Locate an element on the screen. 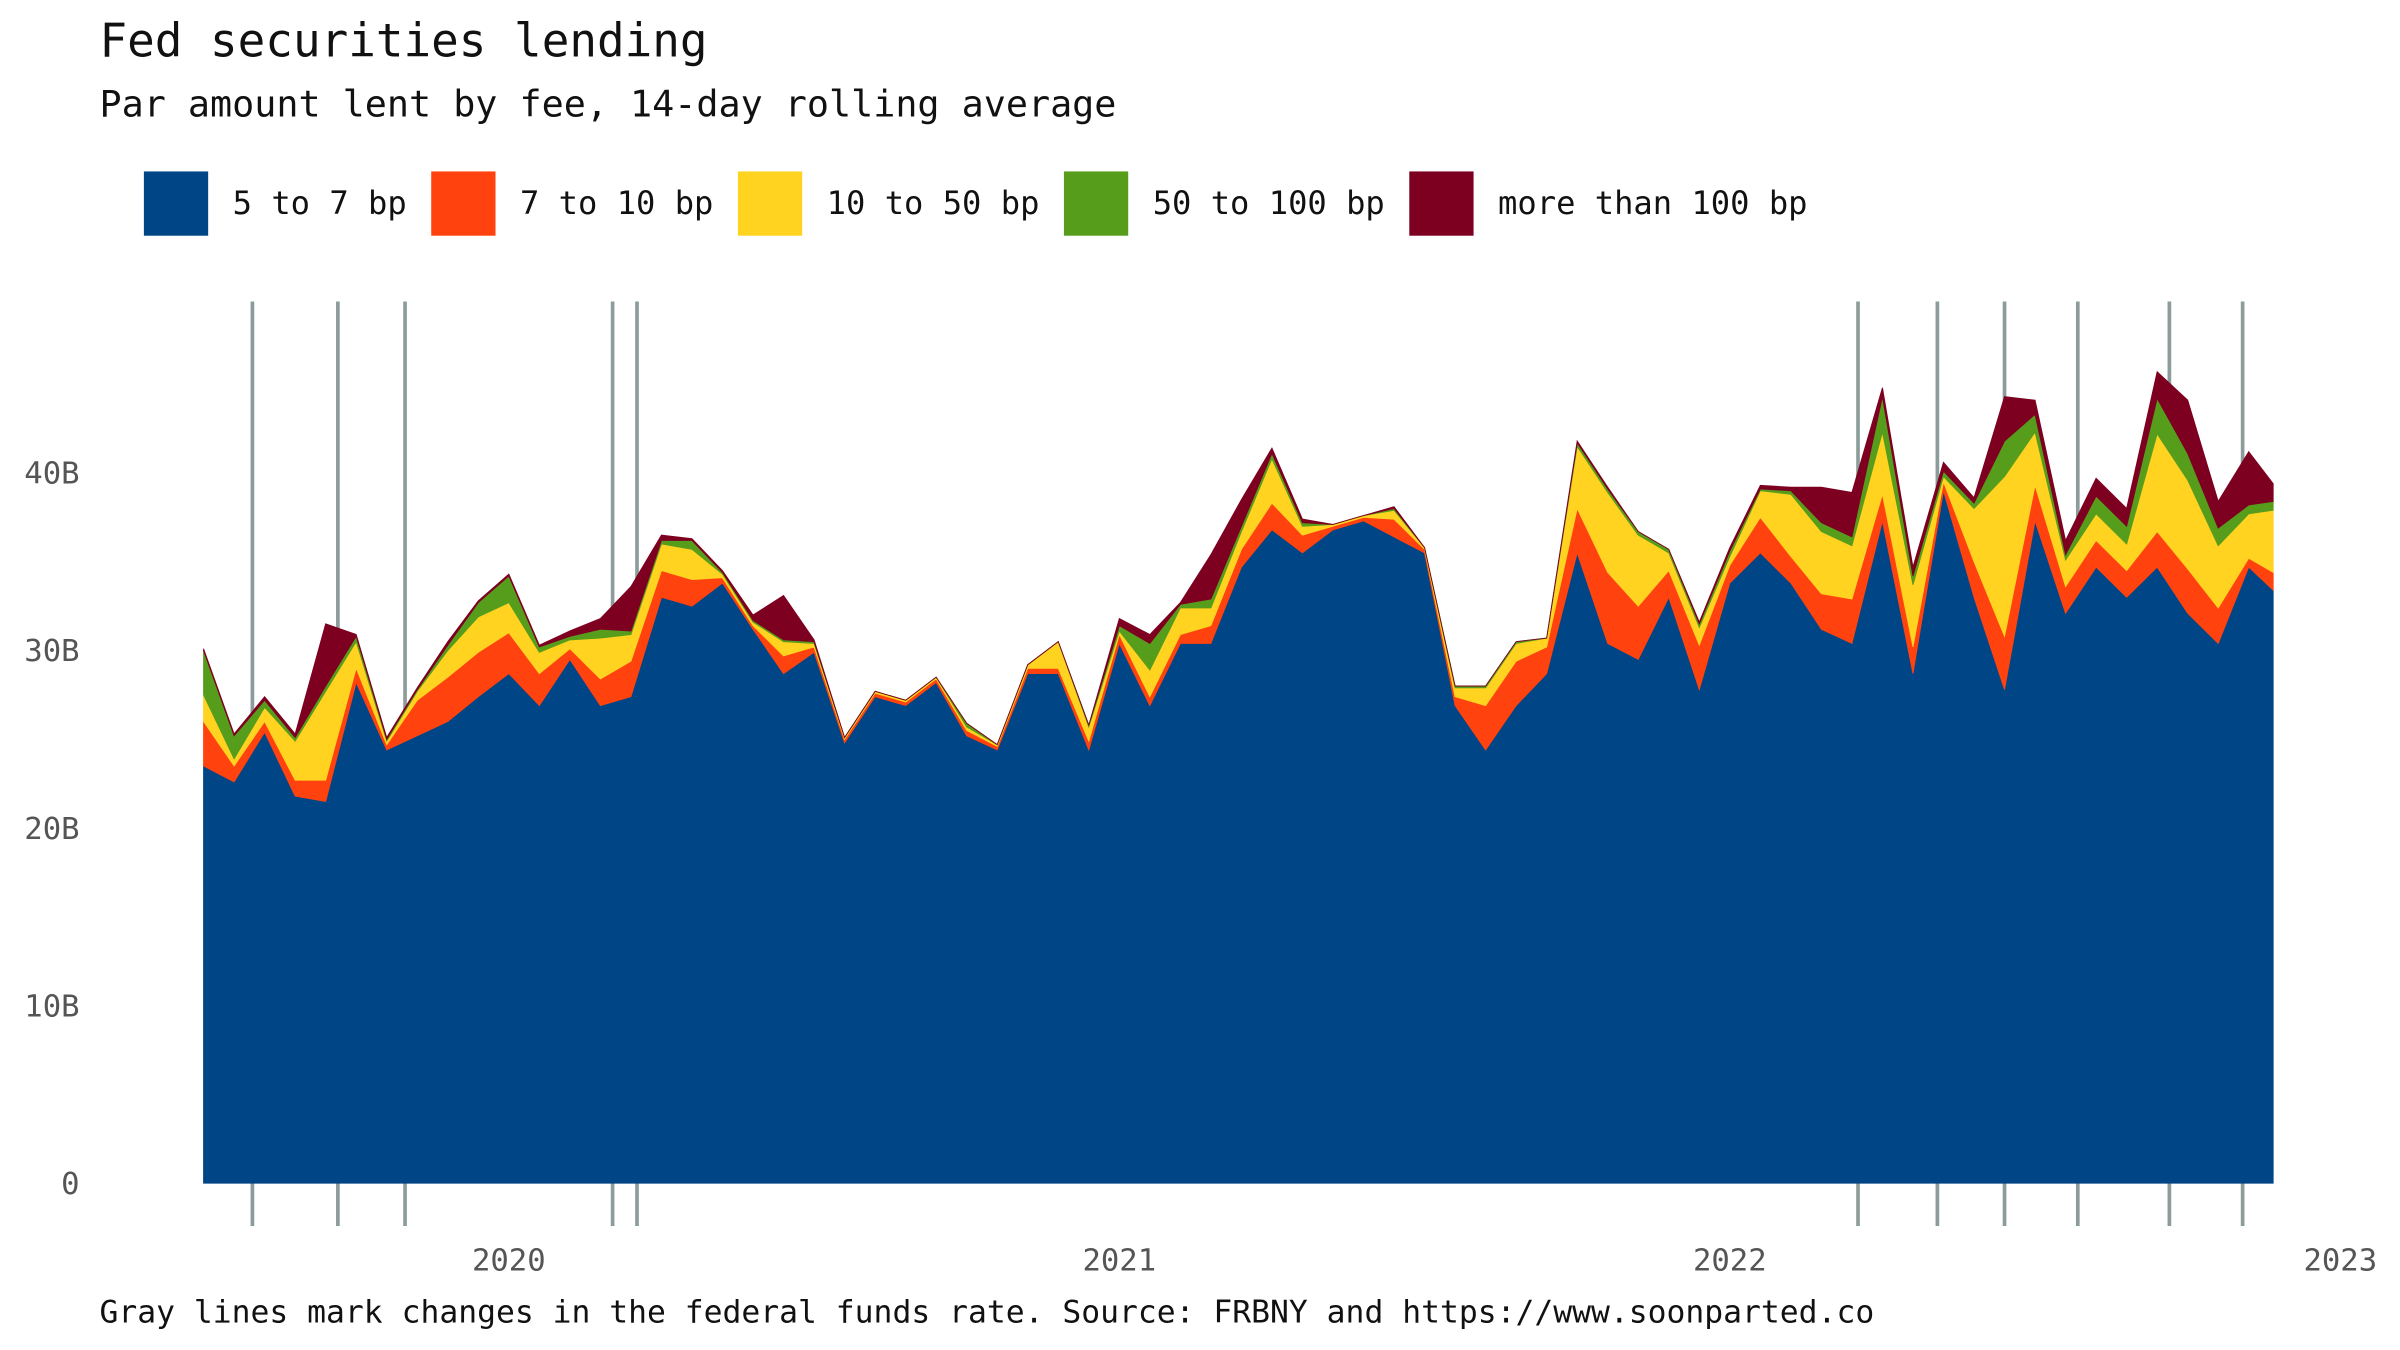  legend-label: 5 to 7 bp is located at coordinates (320, 203).